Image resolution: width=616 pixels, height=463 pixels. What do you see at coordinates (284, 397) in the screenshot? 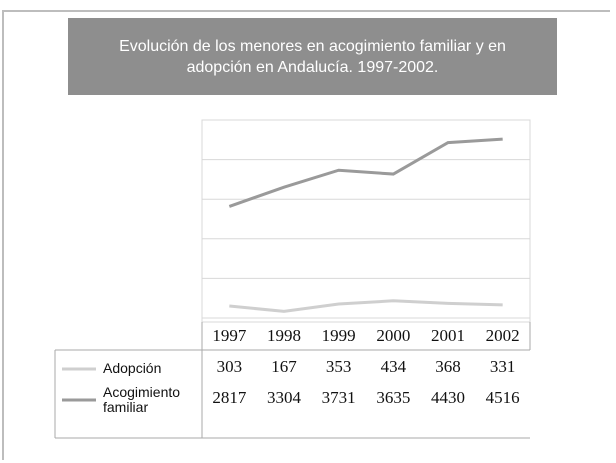
I see `table-value: 3304` at bounding box center [284, 397].